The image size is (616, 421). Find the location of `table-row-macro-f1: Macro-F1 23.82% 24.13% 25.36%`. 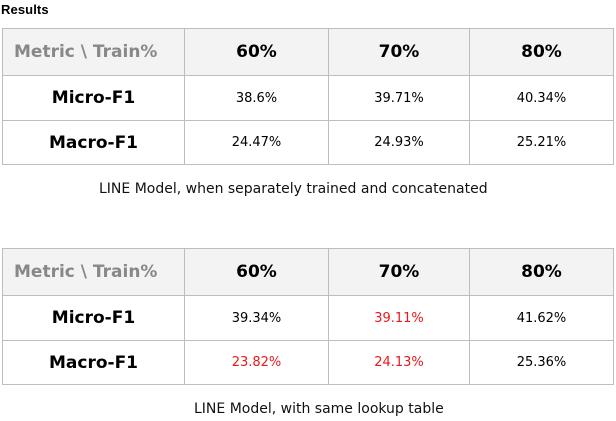

table-row-macro-f1: Macro-F1 23.82% 24.13% 25.36% is located at coordinates (308, 362).